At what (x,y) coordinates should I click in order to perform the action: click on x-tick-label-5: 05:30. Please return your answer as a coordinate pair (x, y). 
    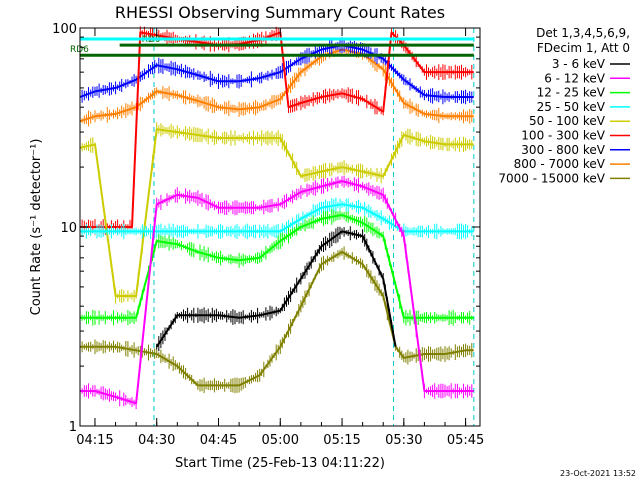
    Looking at the image, I should click on (403, 440).